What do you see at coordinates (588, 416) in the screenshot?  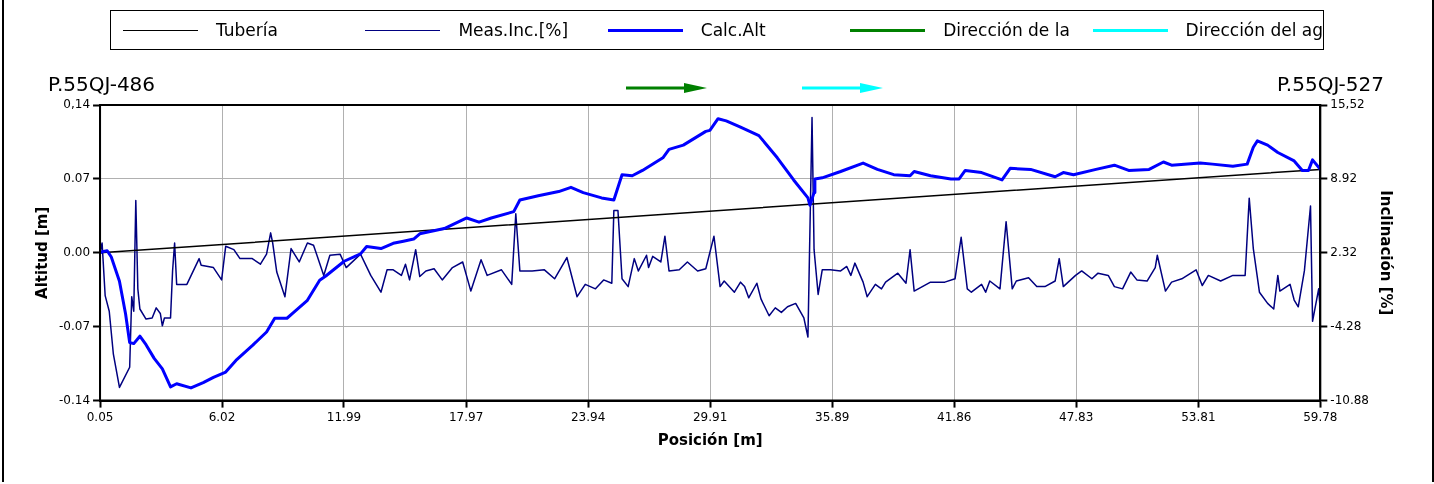 I see `x-tick-label: 23.94` at bounding box center [588, 416].